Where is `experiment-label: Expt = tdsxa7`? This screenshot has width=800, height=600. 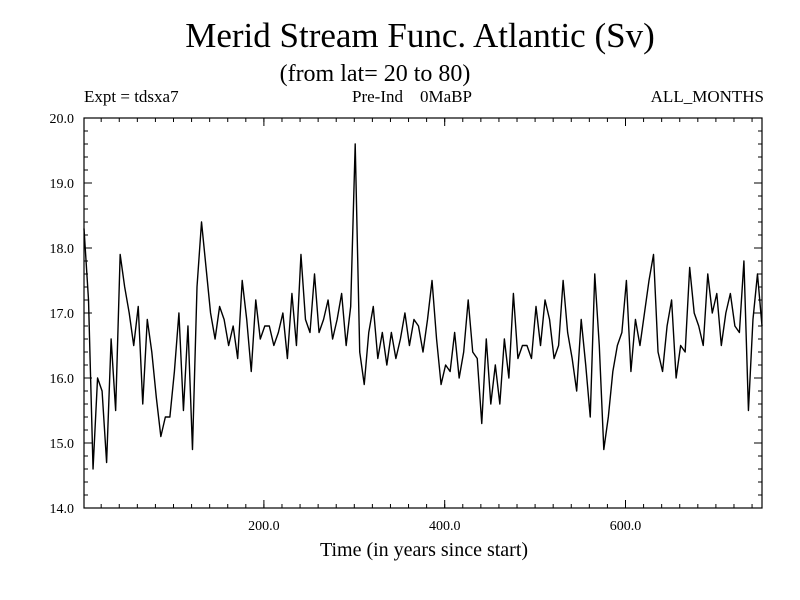
experiment-label: Expt = tdsxa7 is located at coordinates (131, 96).